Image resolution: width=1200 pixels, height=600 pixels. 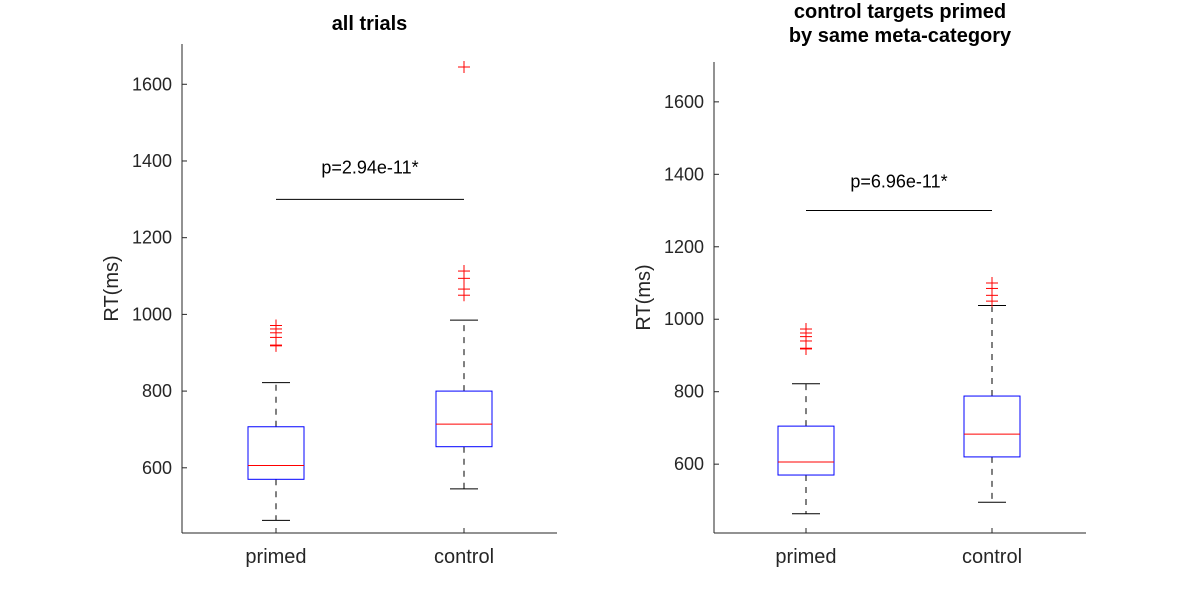 I want to click on chart-title: by same meta-category, so click(x=900, y=36).